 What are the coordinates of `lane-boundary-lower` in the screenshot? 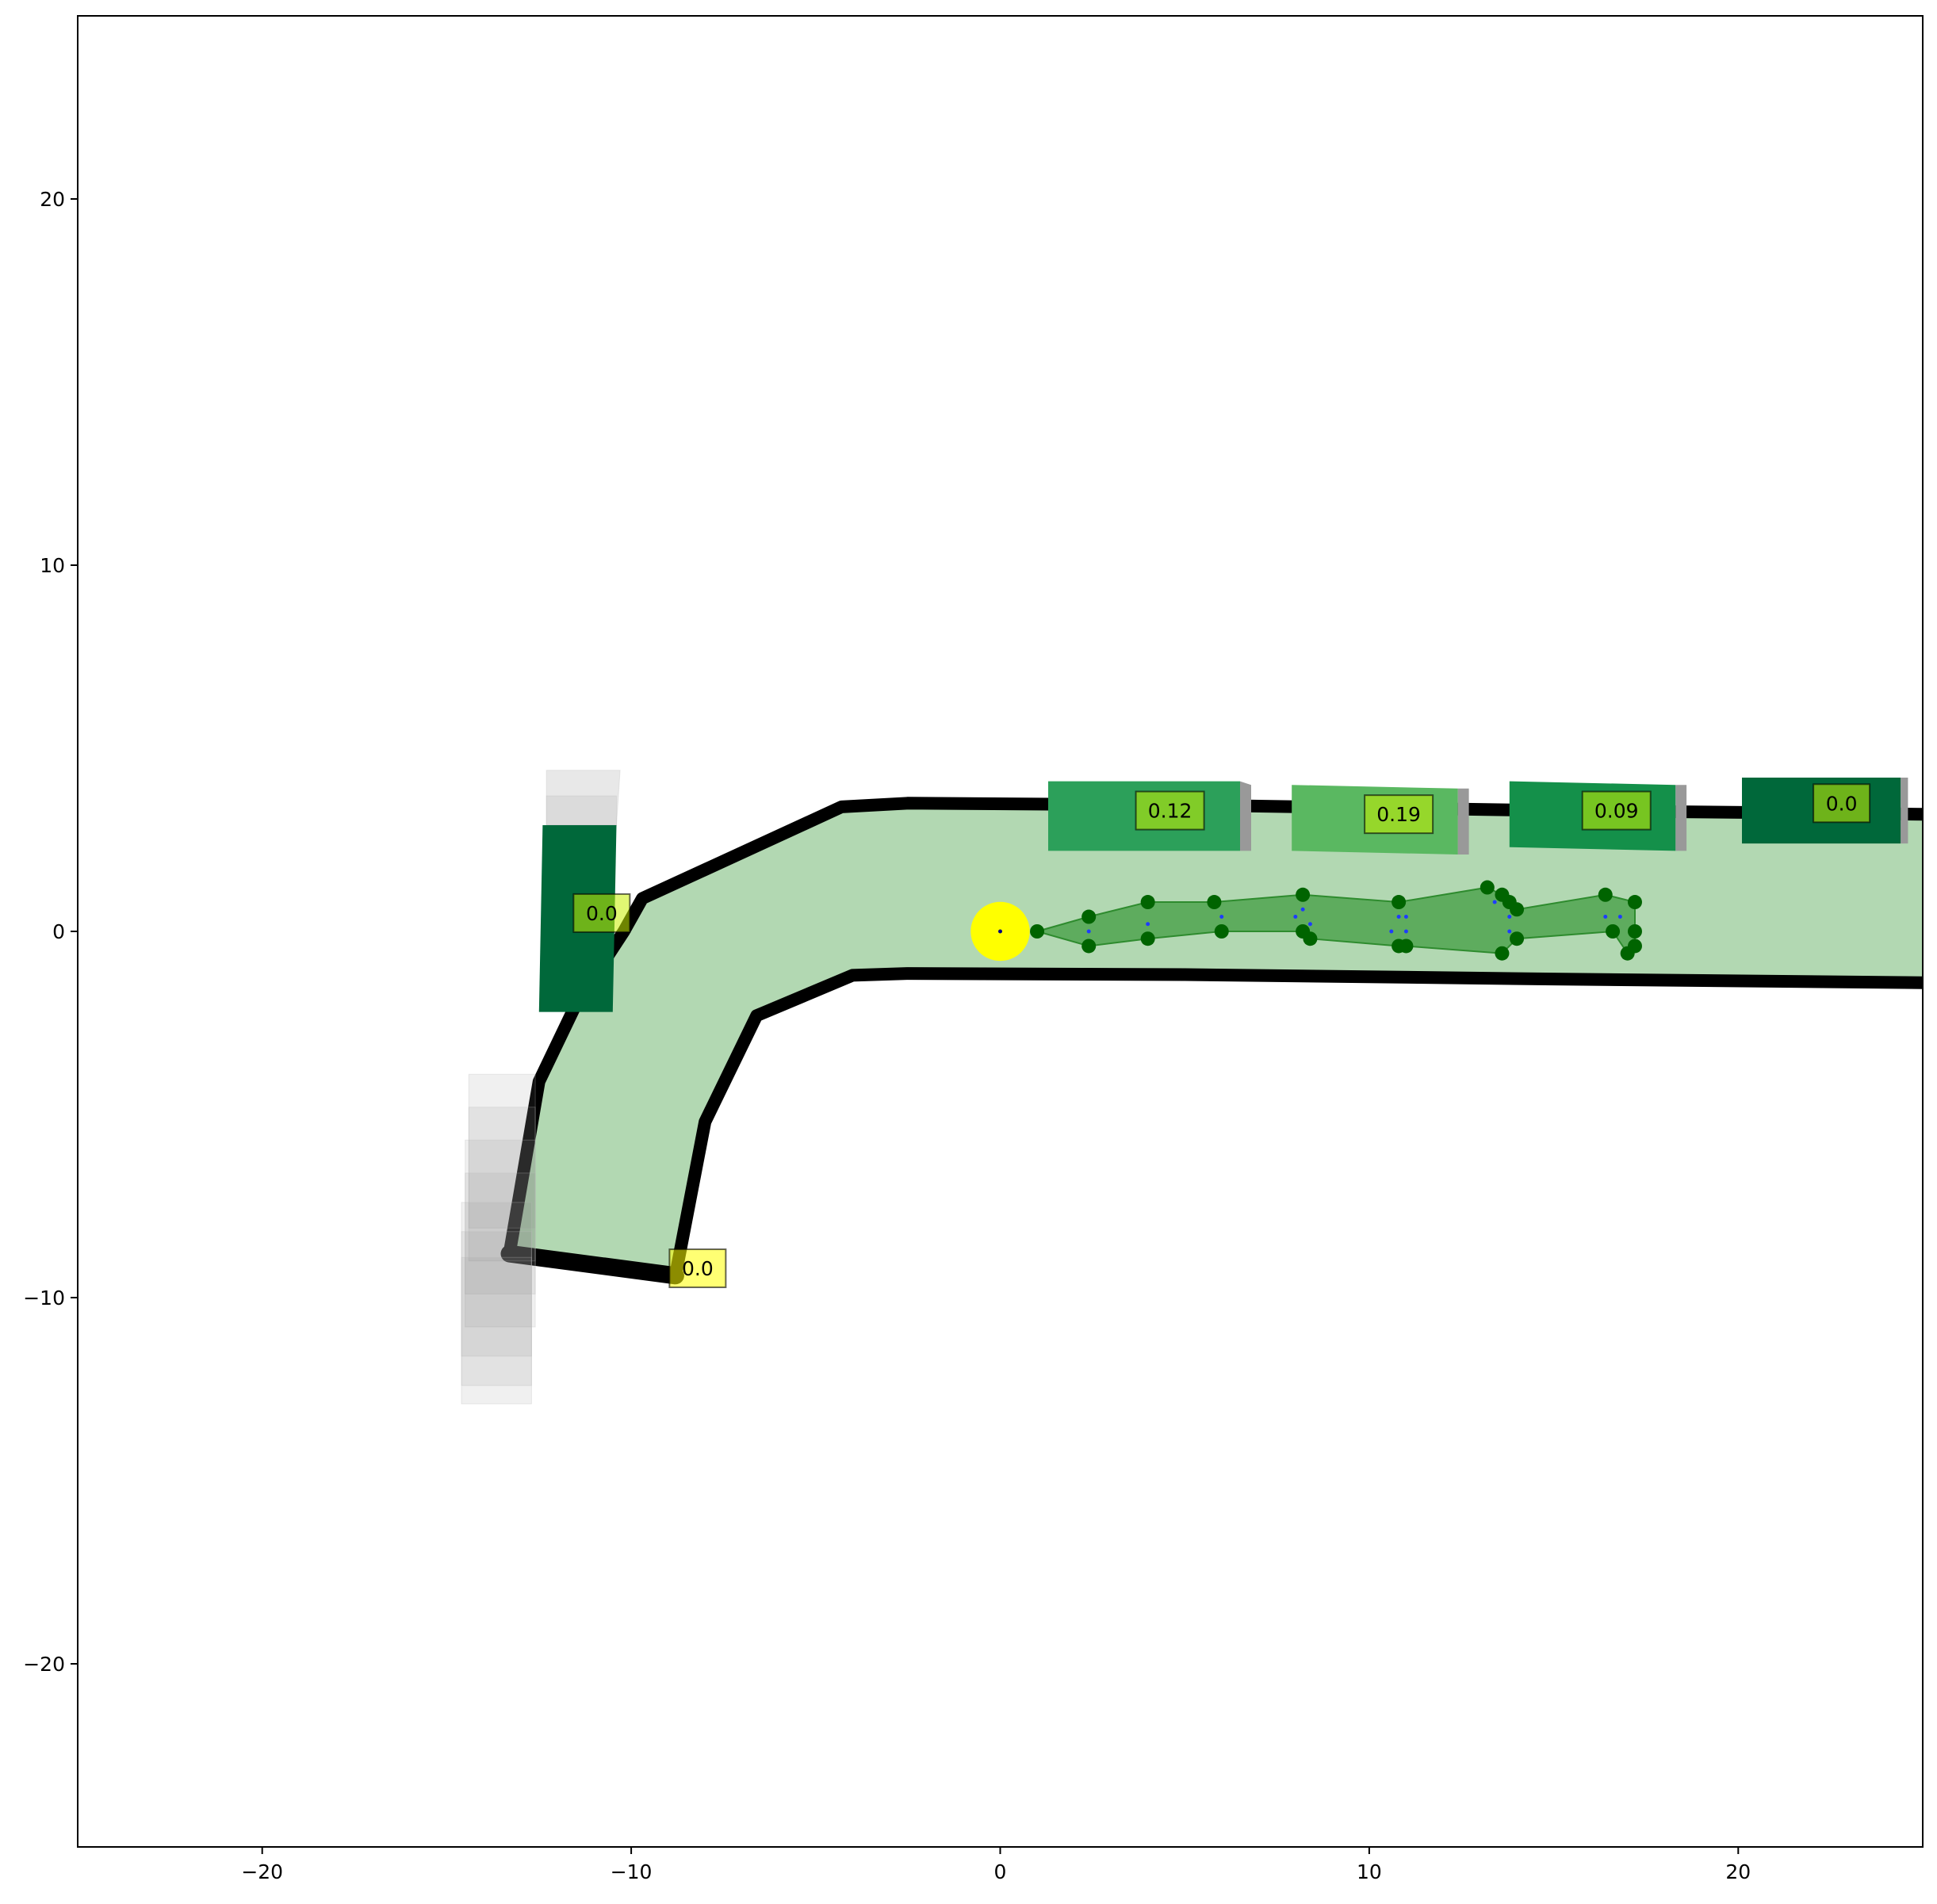 It's located at (1296, 1122).